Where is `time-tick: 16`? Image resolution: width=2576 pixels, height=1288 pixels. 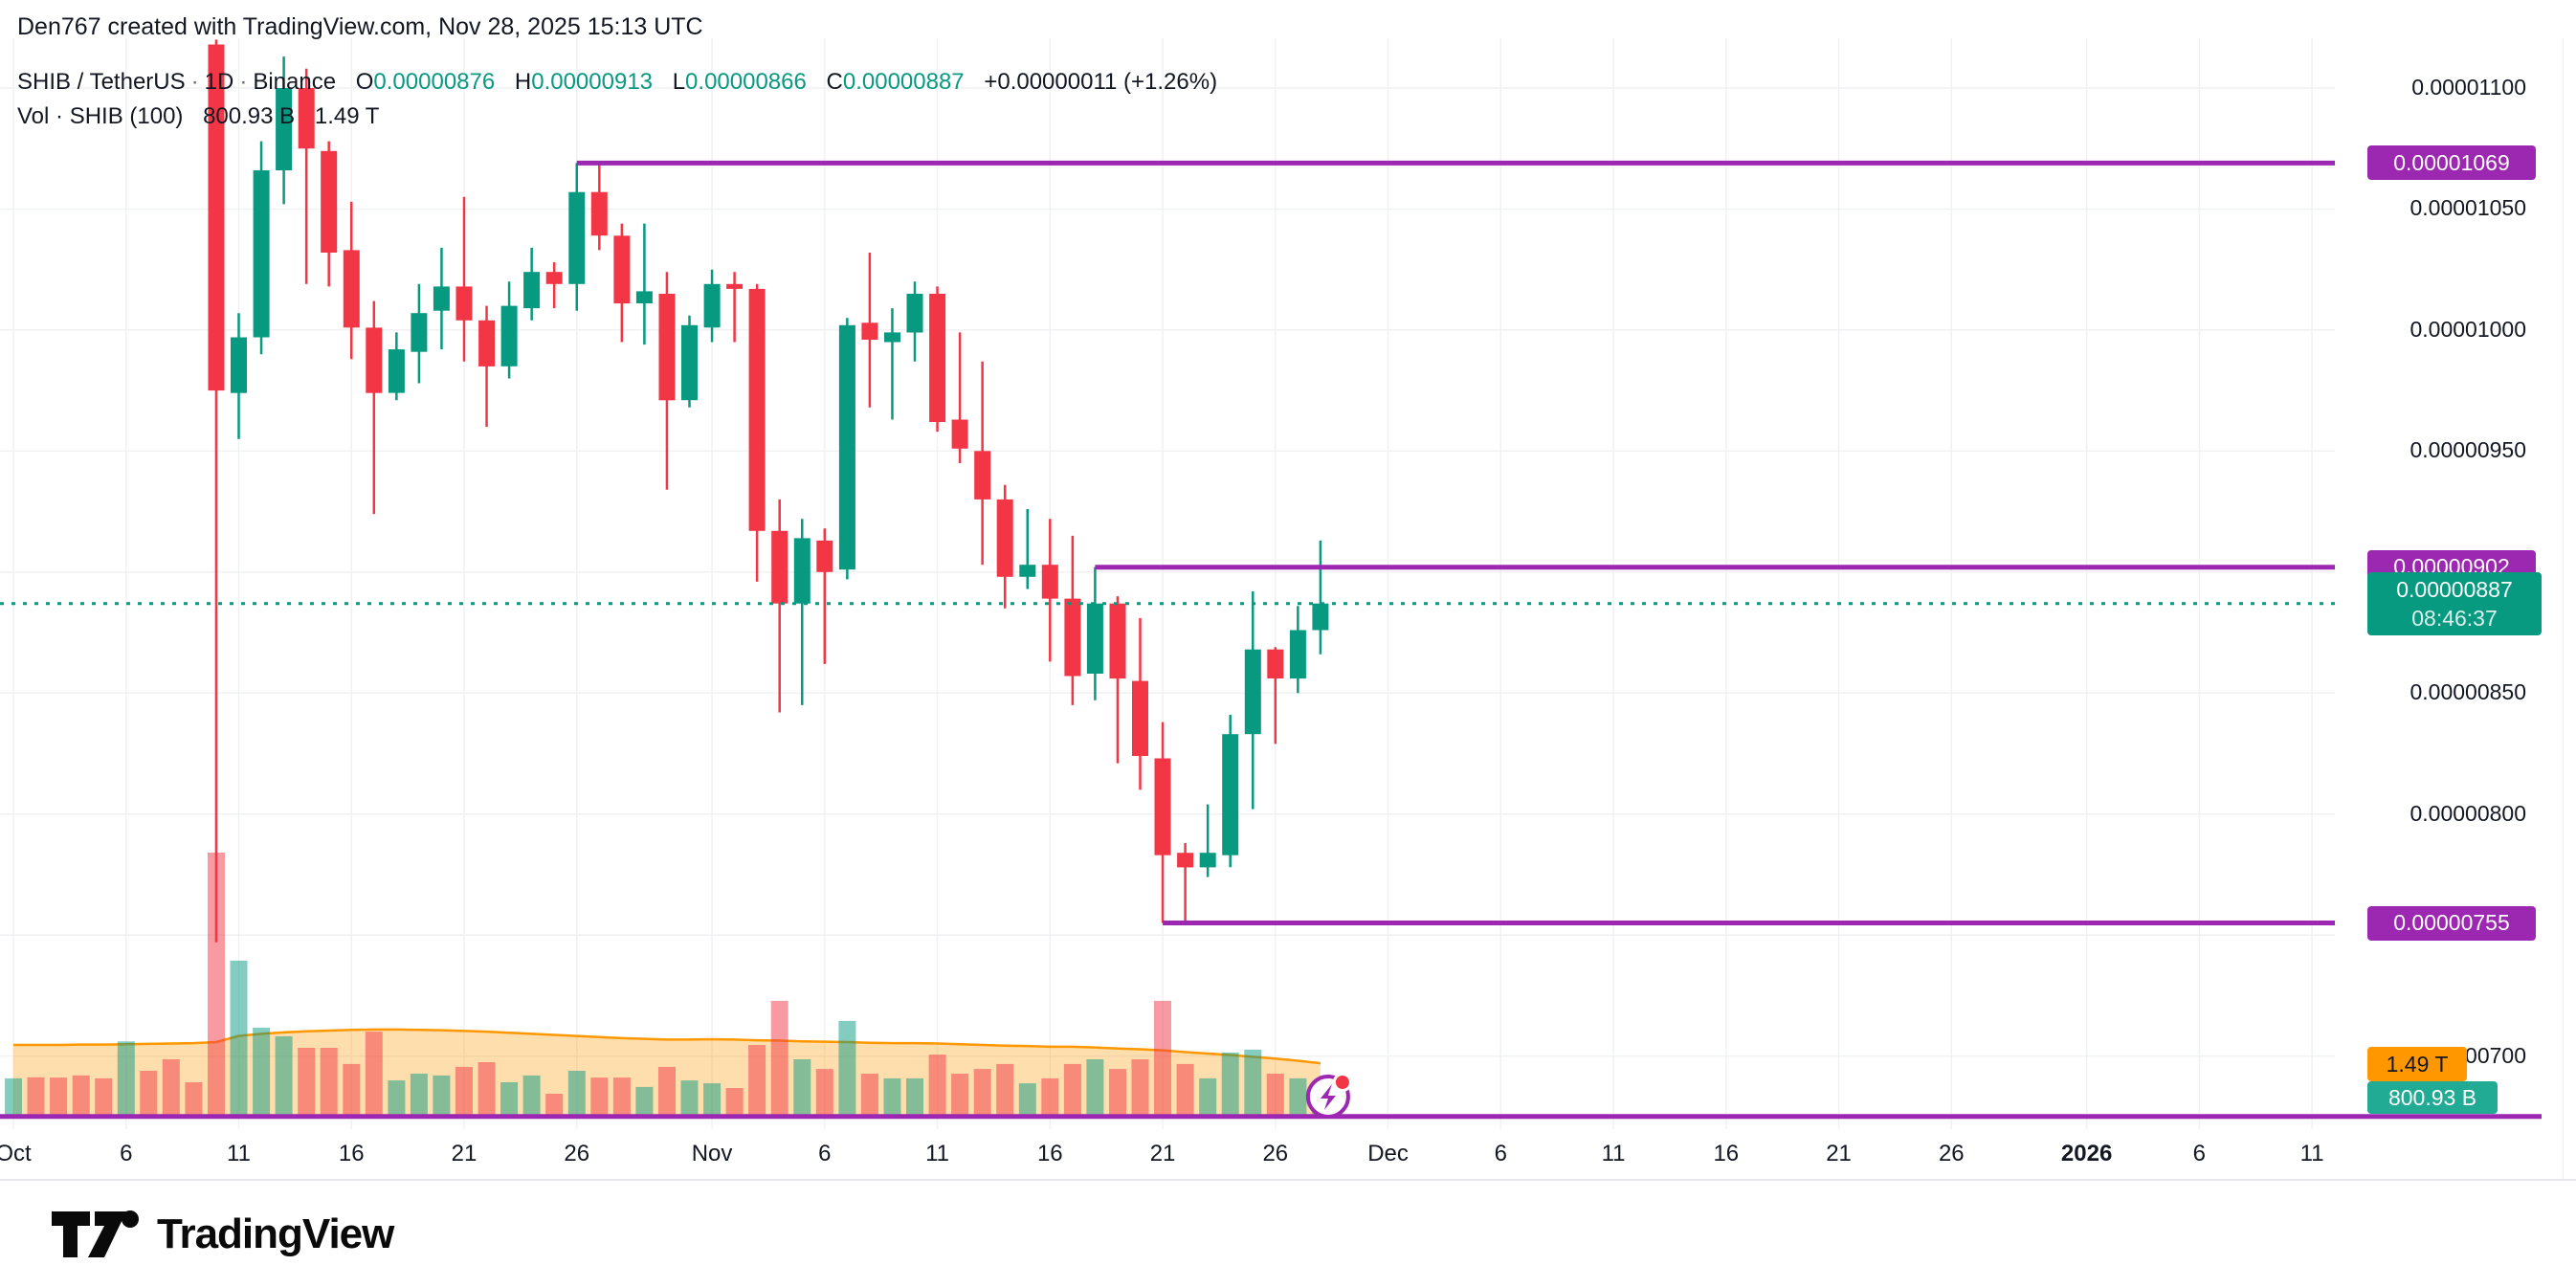
time-tick: 16 is located at coordinates (1726, 1153).